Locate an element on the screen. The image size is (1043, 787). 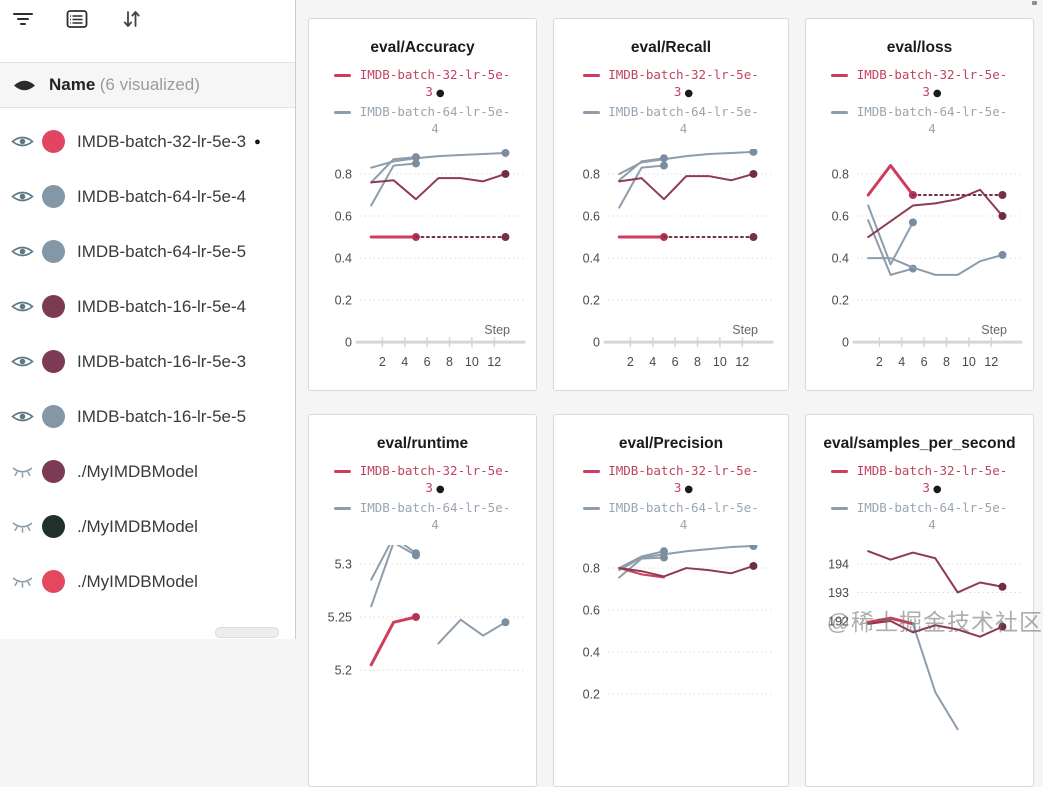
svg-text: 0.8 is located at coordinates (591, 174).